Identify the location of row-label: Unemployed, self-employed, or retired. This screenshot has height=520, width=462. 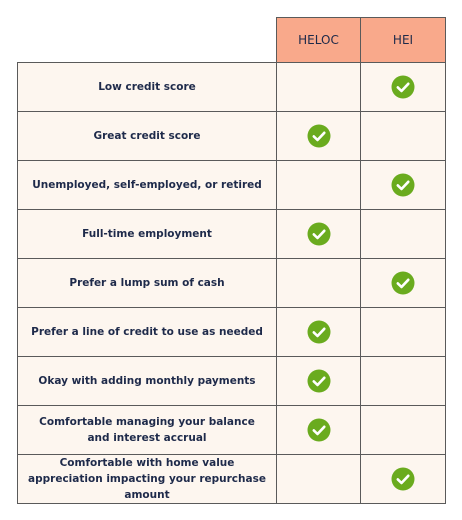
(147, 185).